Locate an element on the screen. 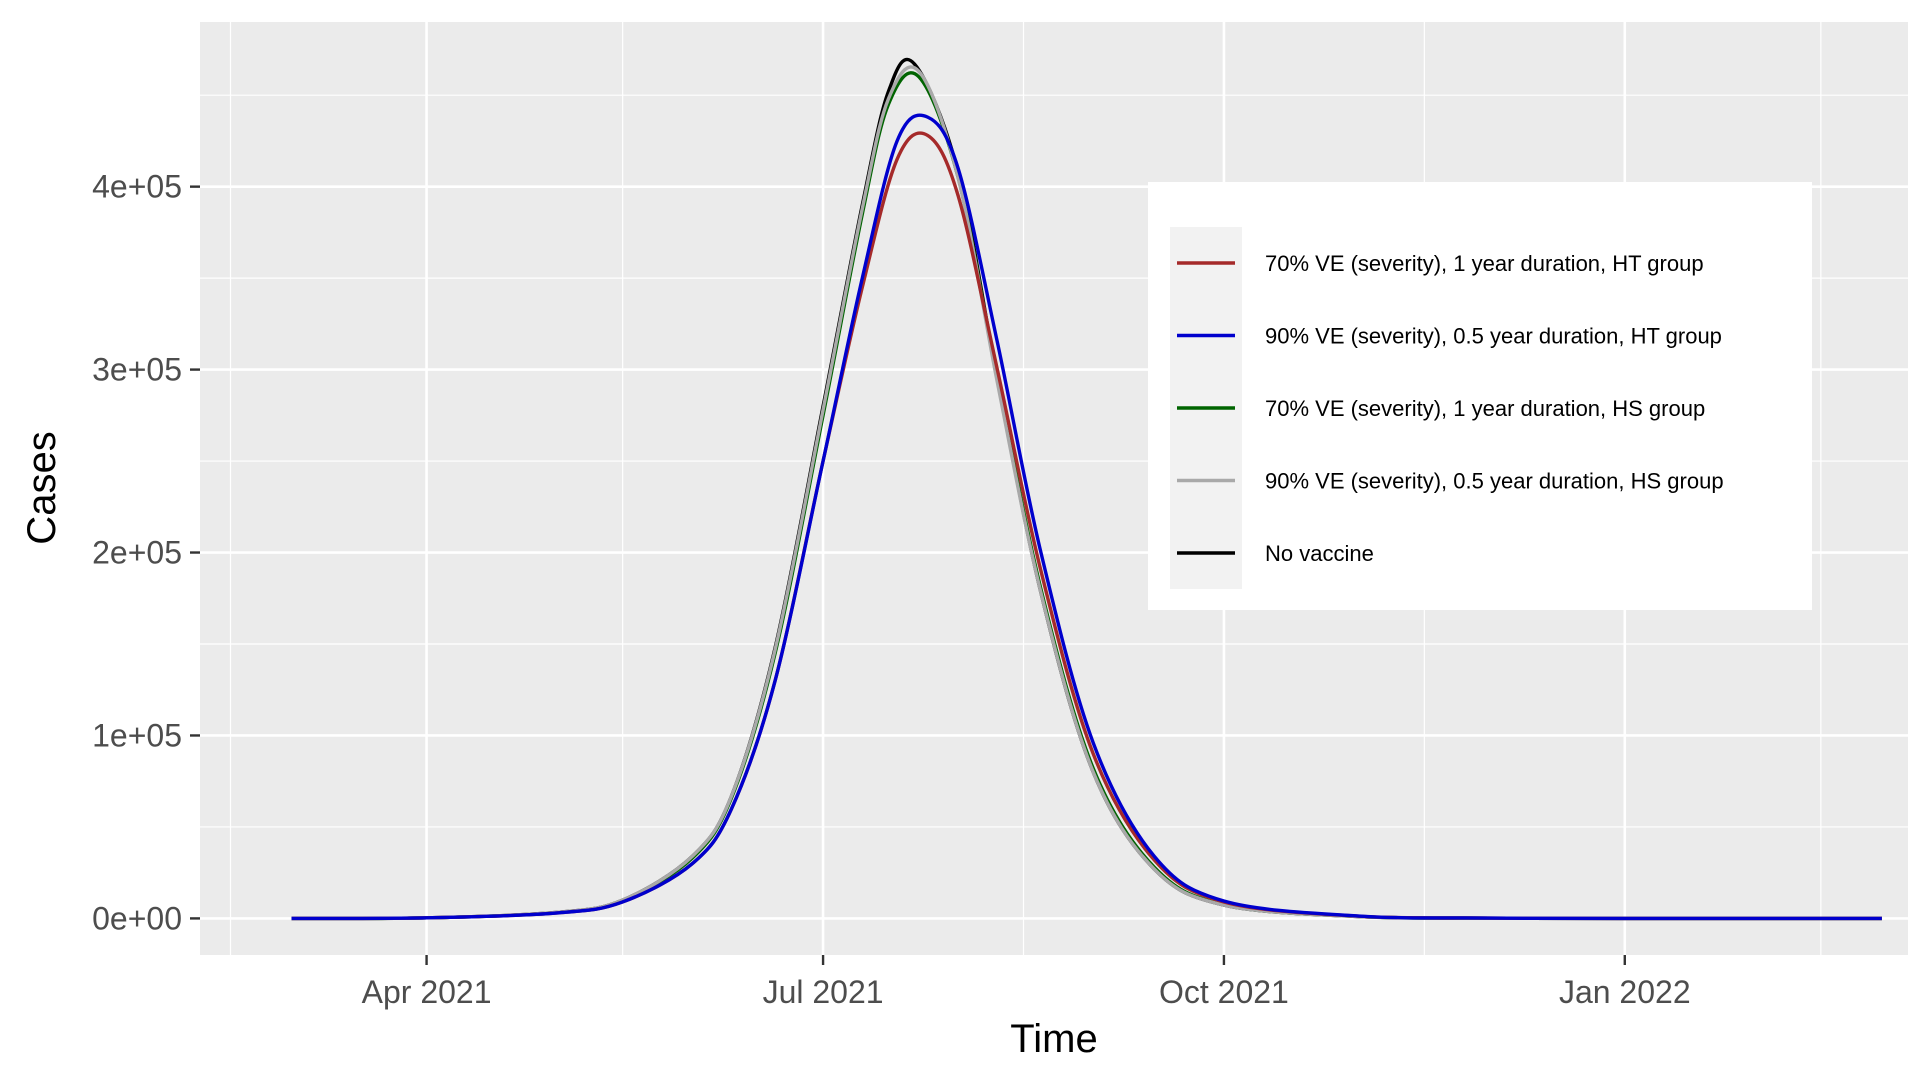 This screenshot has height=1085, width=1920. legend-label-5: No vaccine is located at coordinates (1319, 553).